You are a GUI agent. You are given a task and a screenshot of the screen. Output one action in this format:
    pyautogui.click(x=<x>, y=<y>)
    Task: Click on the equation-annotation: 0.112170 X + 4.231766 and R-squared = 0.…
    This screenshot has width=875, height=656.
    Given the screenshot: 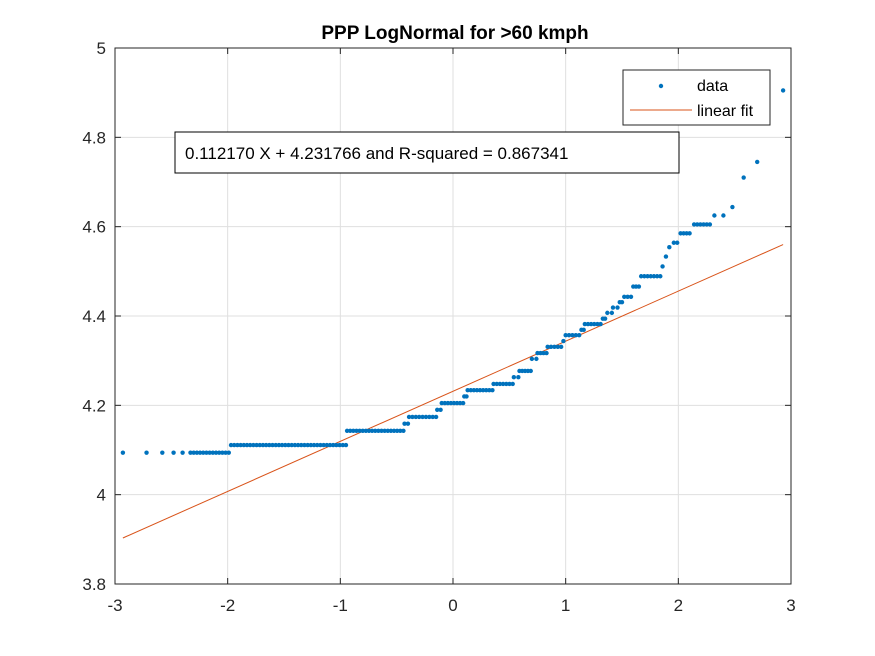 What is the action you would take?
    pyautogui.click(x=427, y=152)
    